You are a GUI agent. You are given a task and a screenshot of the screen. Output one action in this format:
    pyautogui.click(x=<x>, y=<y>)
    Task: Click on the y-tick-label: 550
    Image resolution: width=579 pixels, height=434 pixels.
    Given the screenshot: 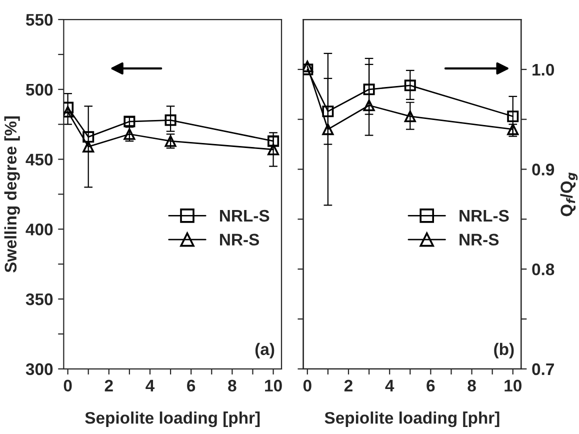 What is the action you would take?
    pyautogui.click(x=39, y=20)
    